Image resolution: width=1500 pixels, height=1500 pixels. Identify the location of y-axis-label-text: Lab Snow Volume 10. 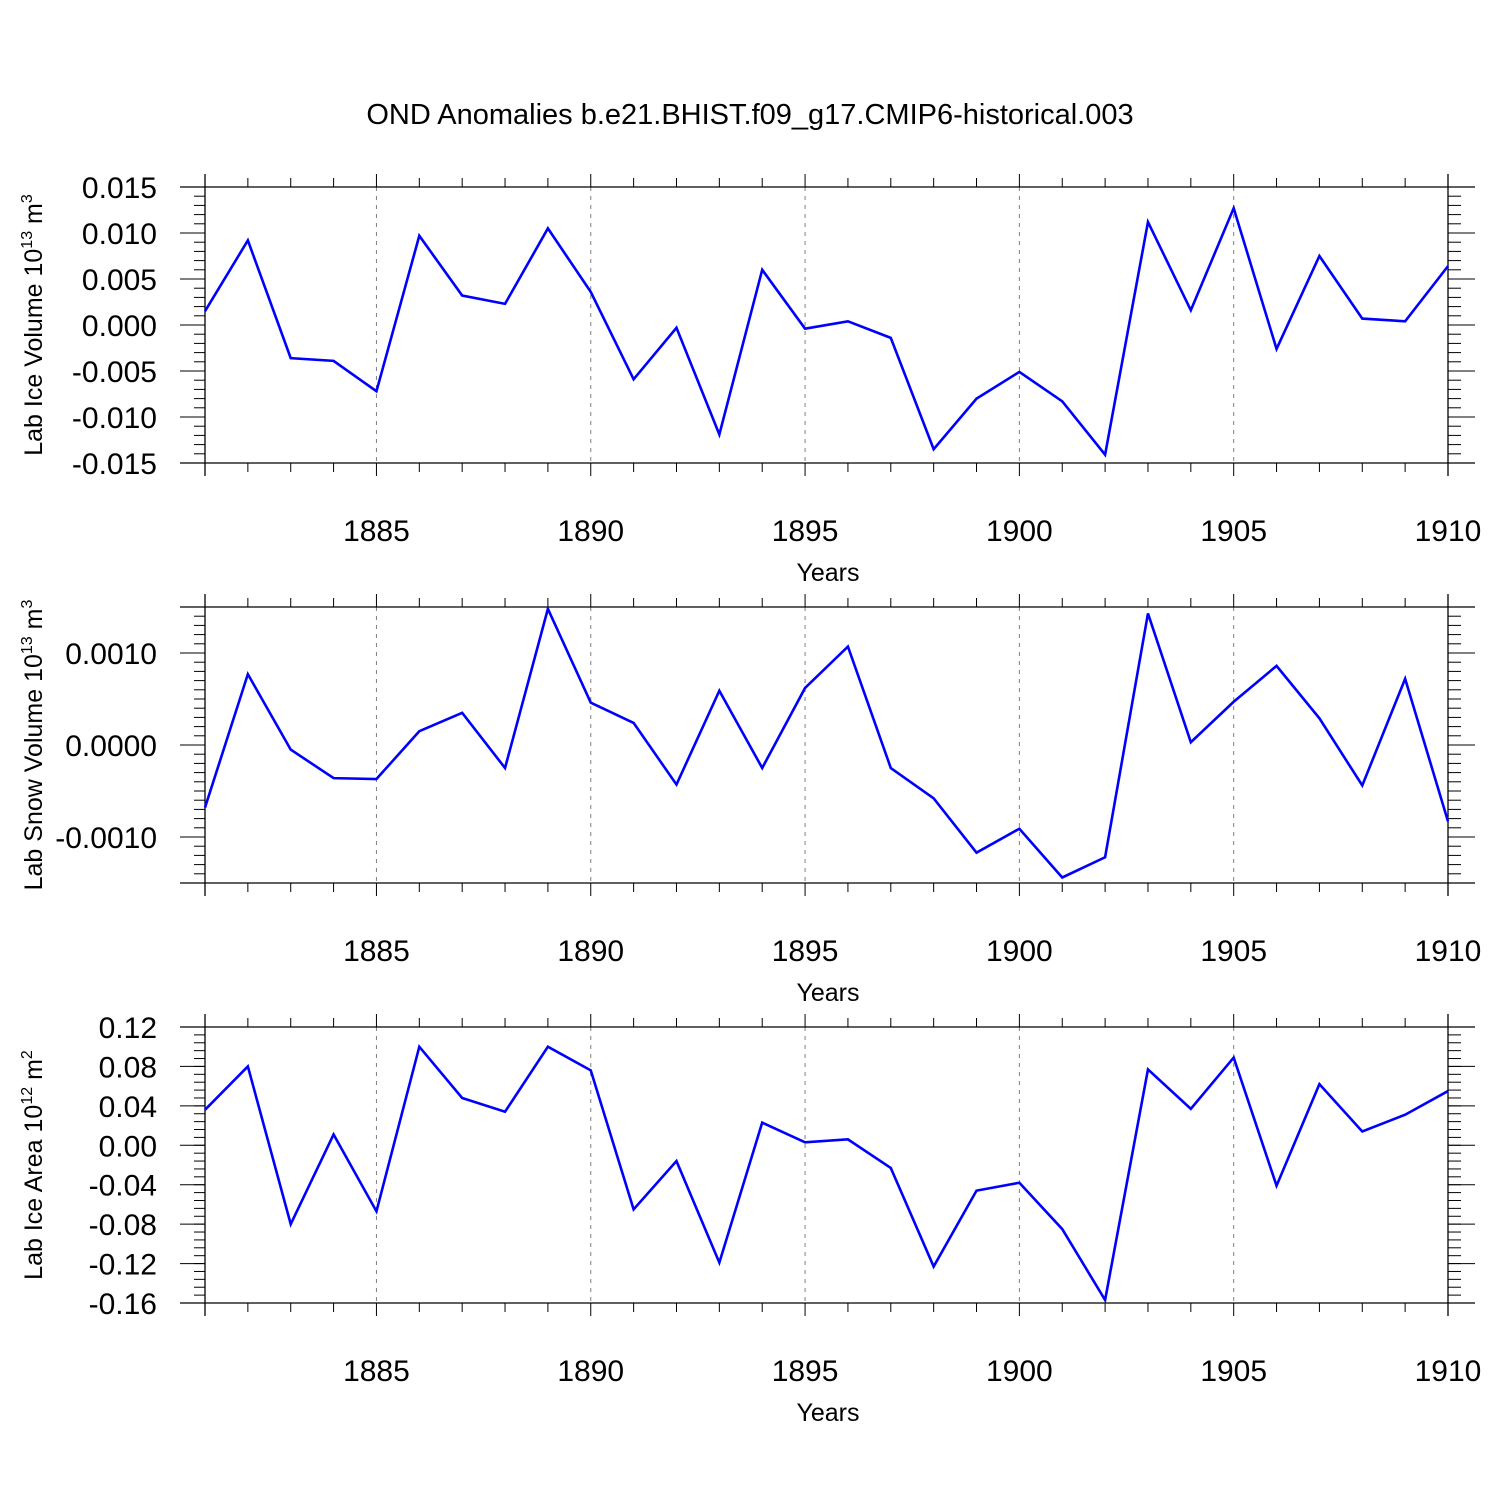
(34, 772).